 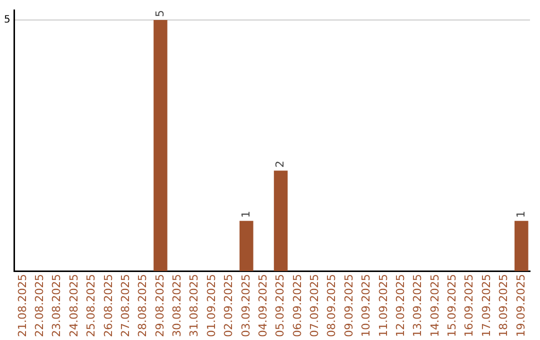 What do you see at coordinates (417, 306) in the screenshot?
I see `x-tick-label: 13.09.2025` at bounding box center [417, 306].